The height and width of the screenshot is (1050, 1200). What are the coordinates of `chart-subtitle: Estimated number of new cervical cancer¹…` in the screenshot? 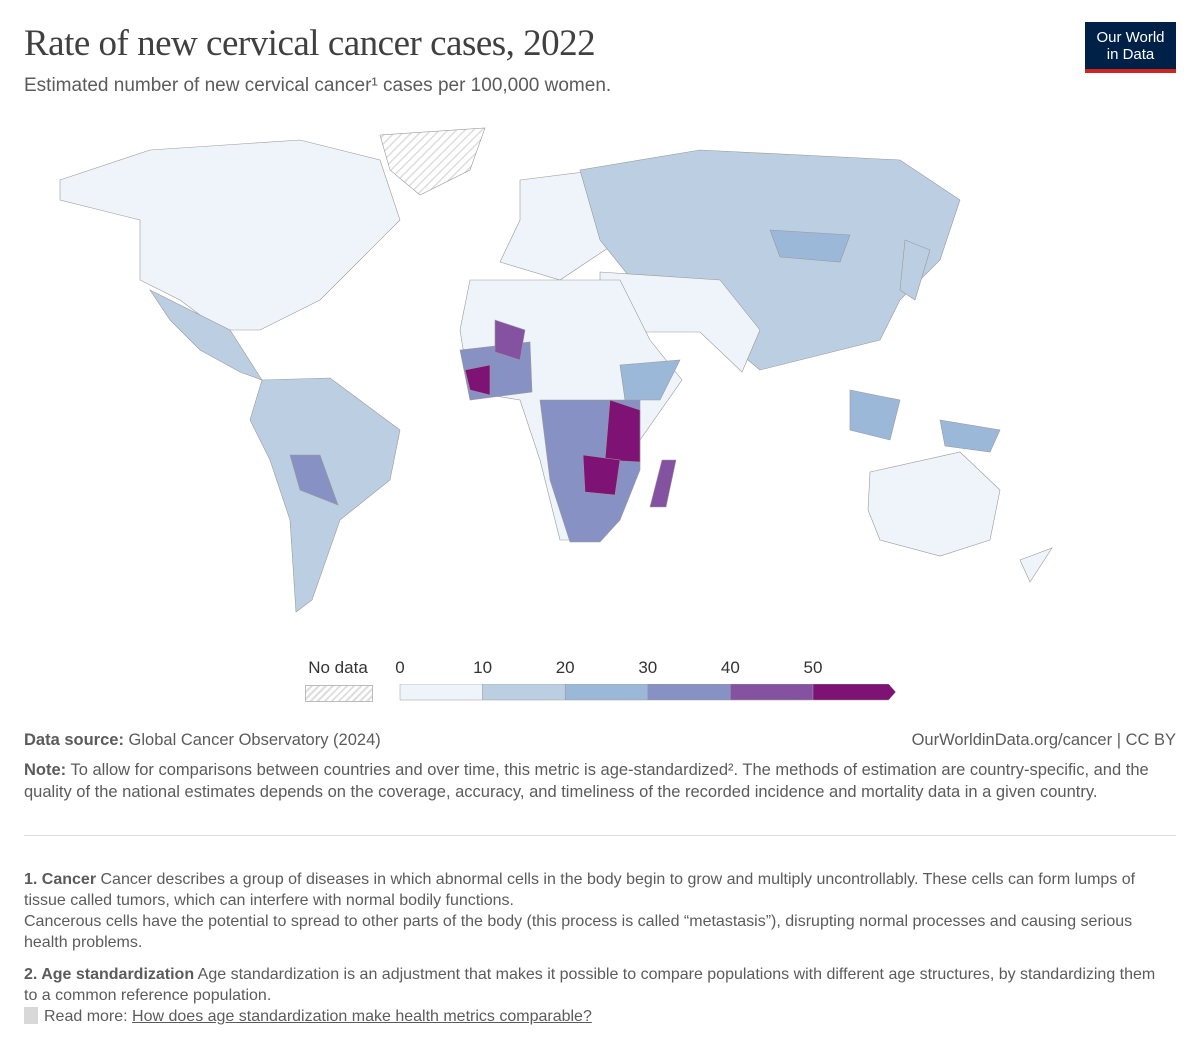 It's located at (318, 85).